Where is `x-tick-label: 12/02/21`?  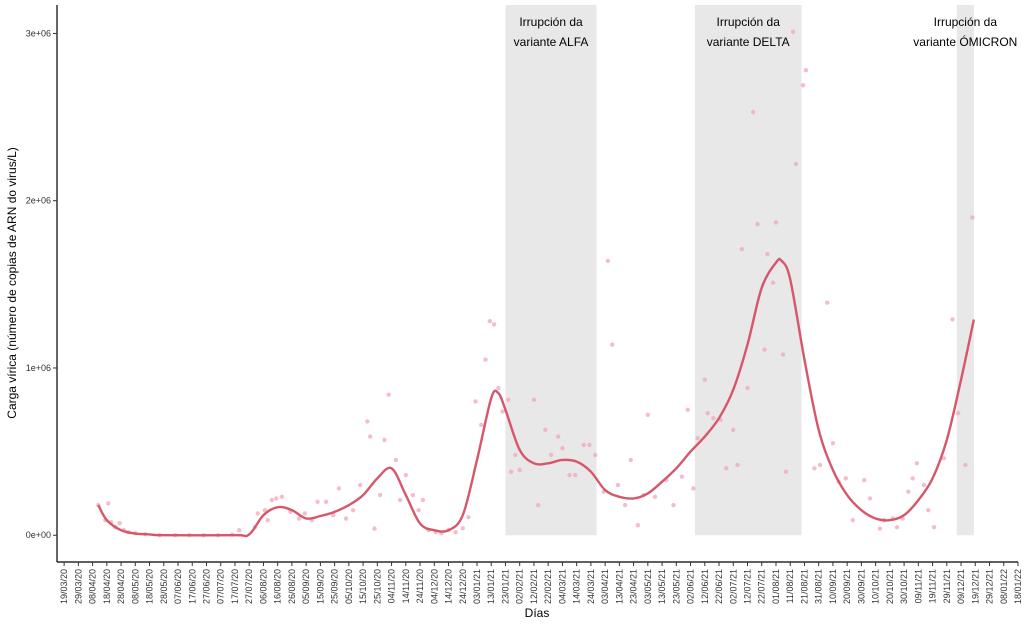
x-tick-label: 12/02/21 is located at coordinates (534, 586).